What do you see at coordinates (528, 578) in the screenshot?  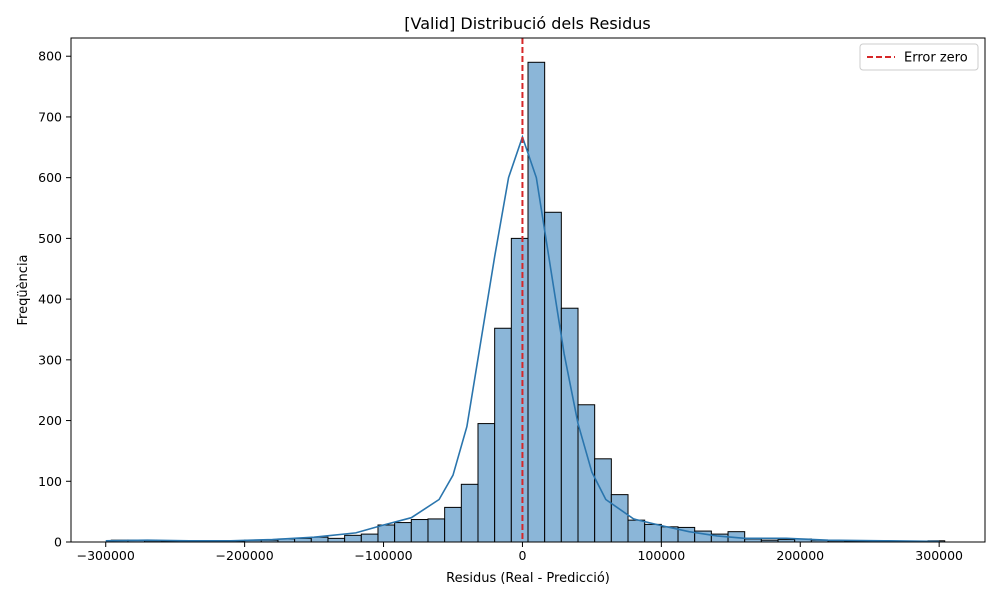 I see `x-axis-label: Residus (Real - Predicció)` at bounding box center [528, 578].